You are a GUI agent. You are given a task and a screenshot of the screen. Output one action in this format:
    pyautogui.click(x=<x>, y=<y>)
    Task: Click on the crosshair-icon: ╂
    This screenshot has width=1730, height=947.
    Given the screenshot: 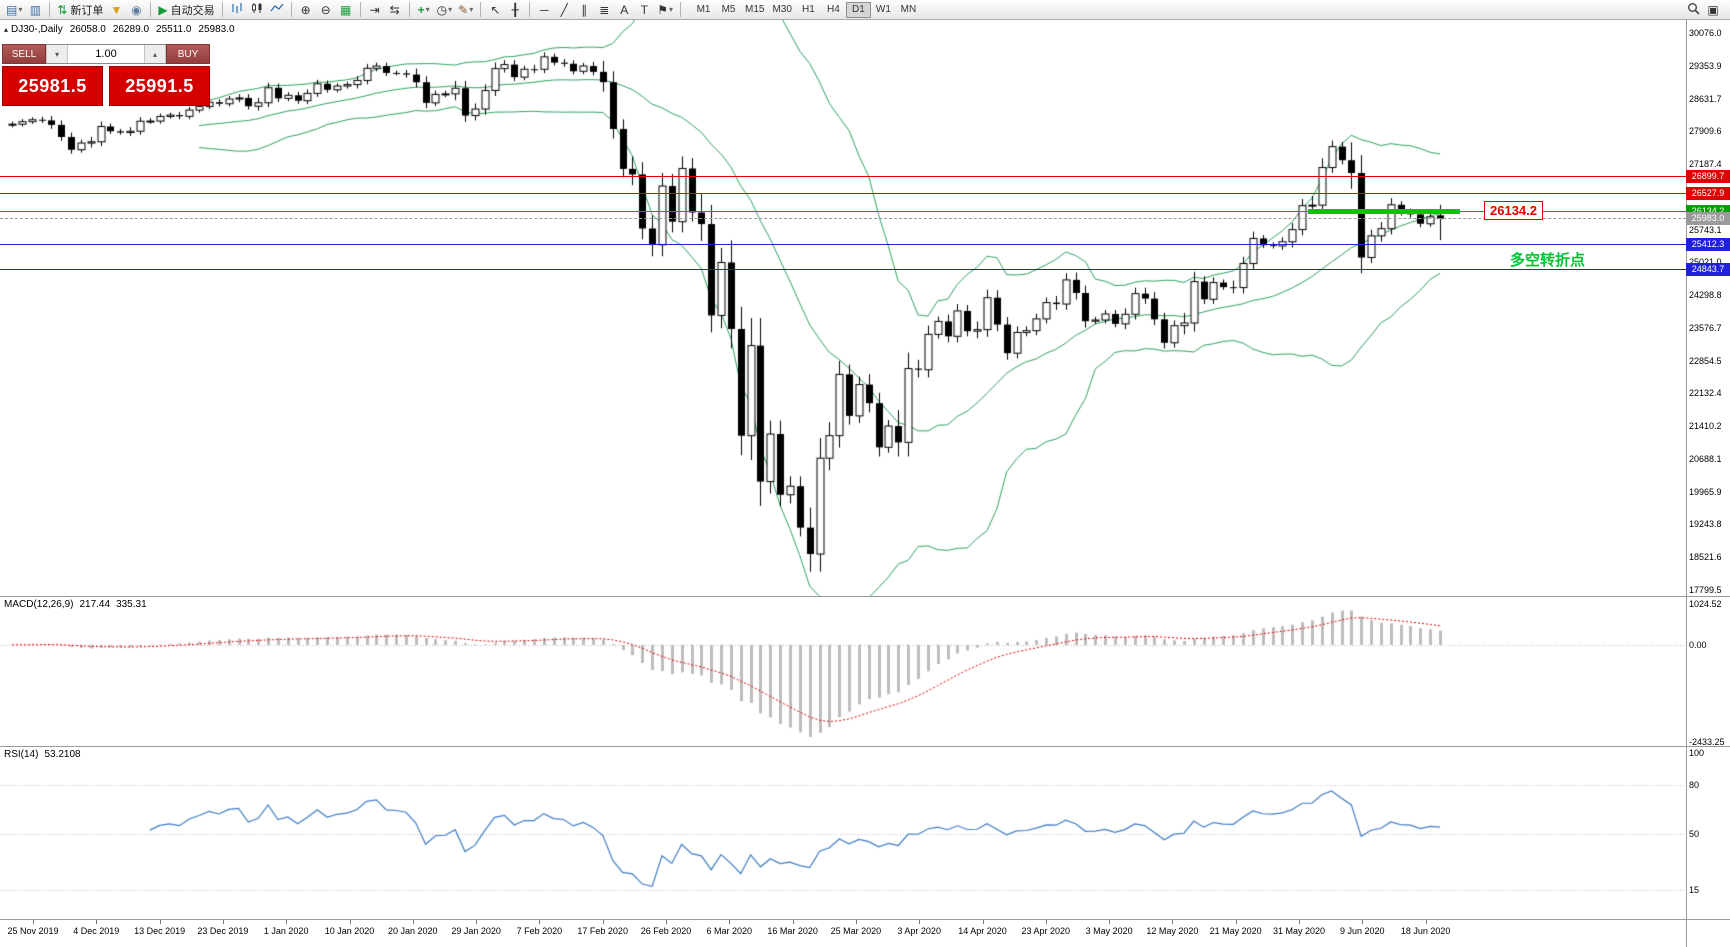 What is the action you would take?
    pyautogui.click(x=515, y=9)
    